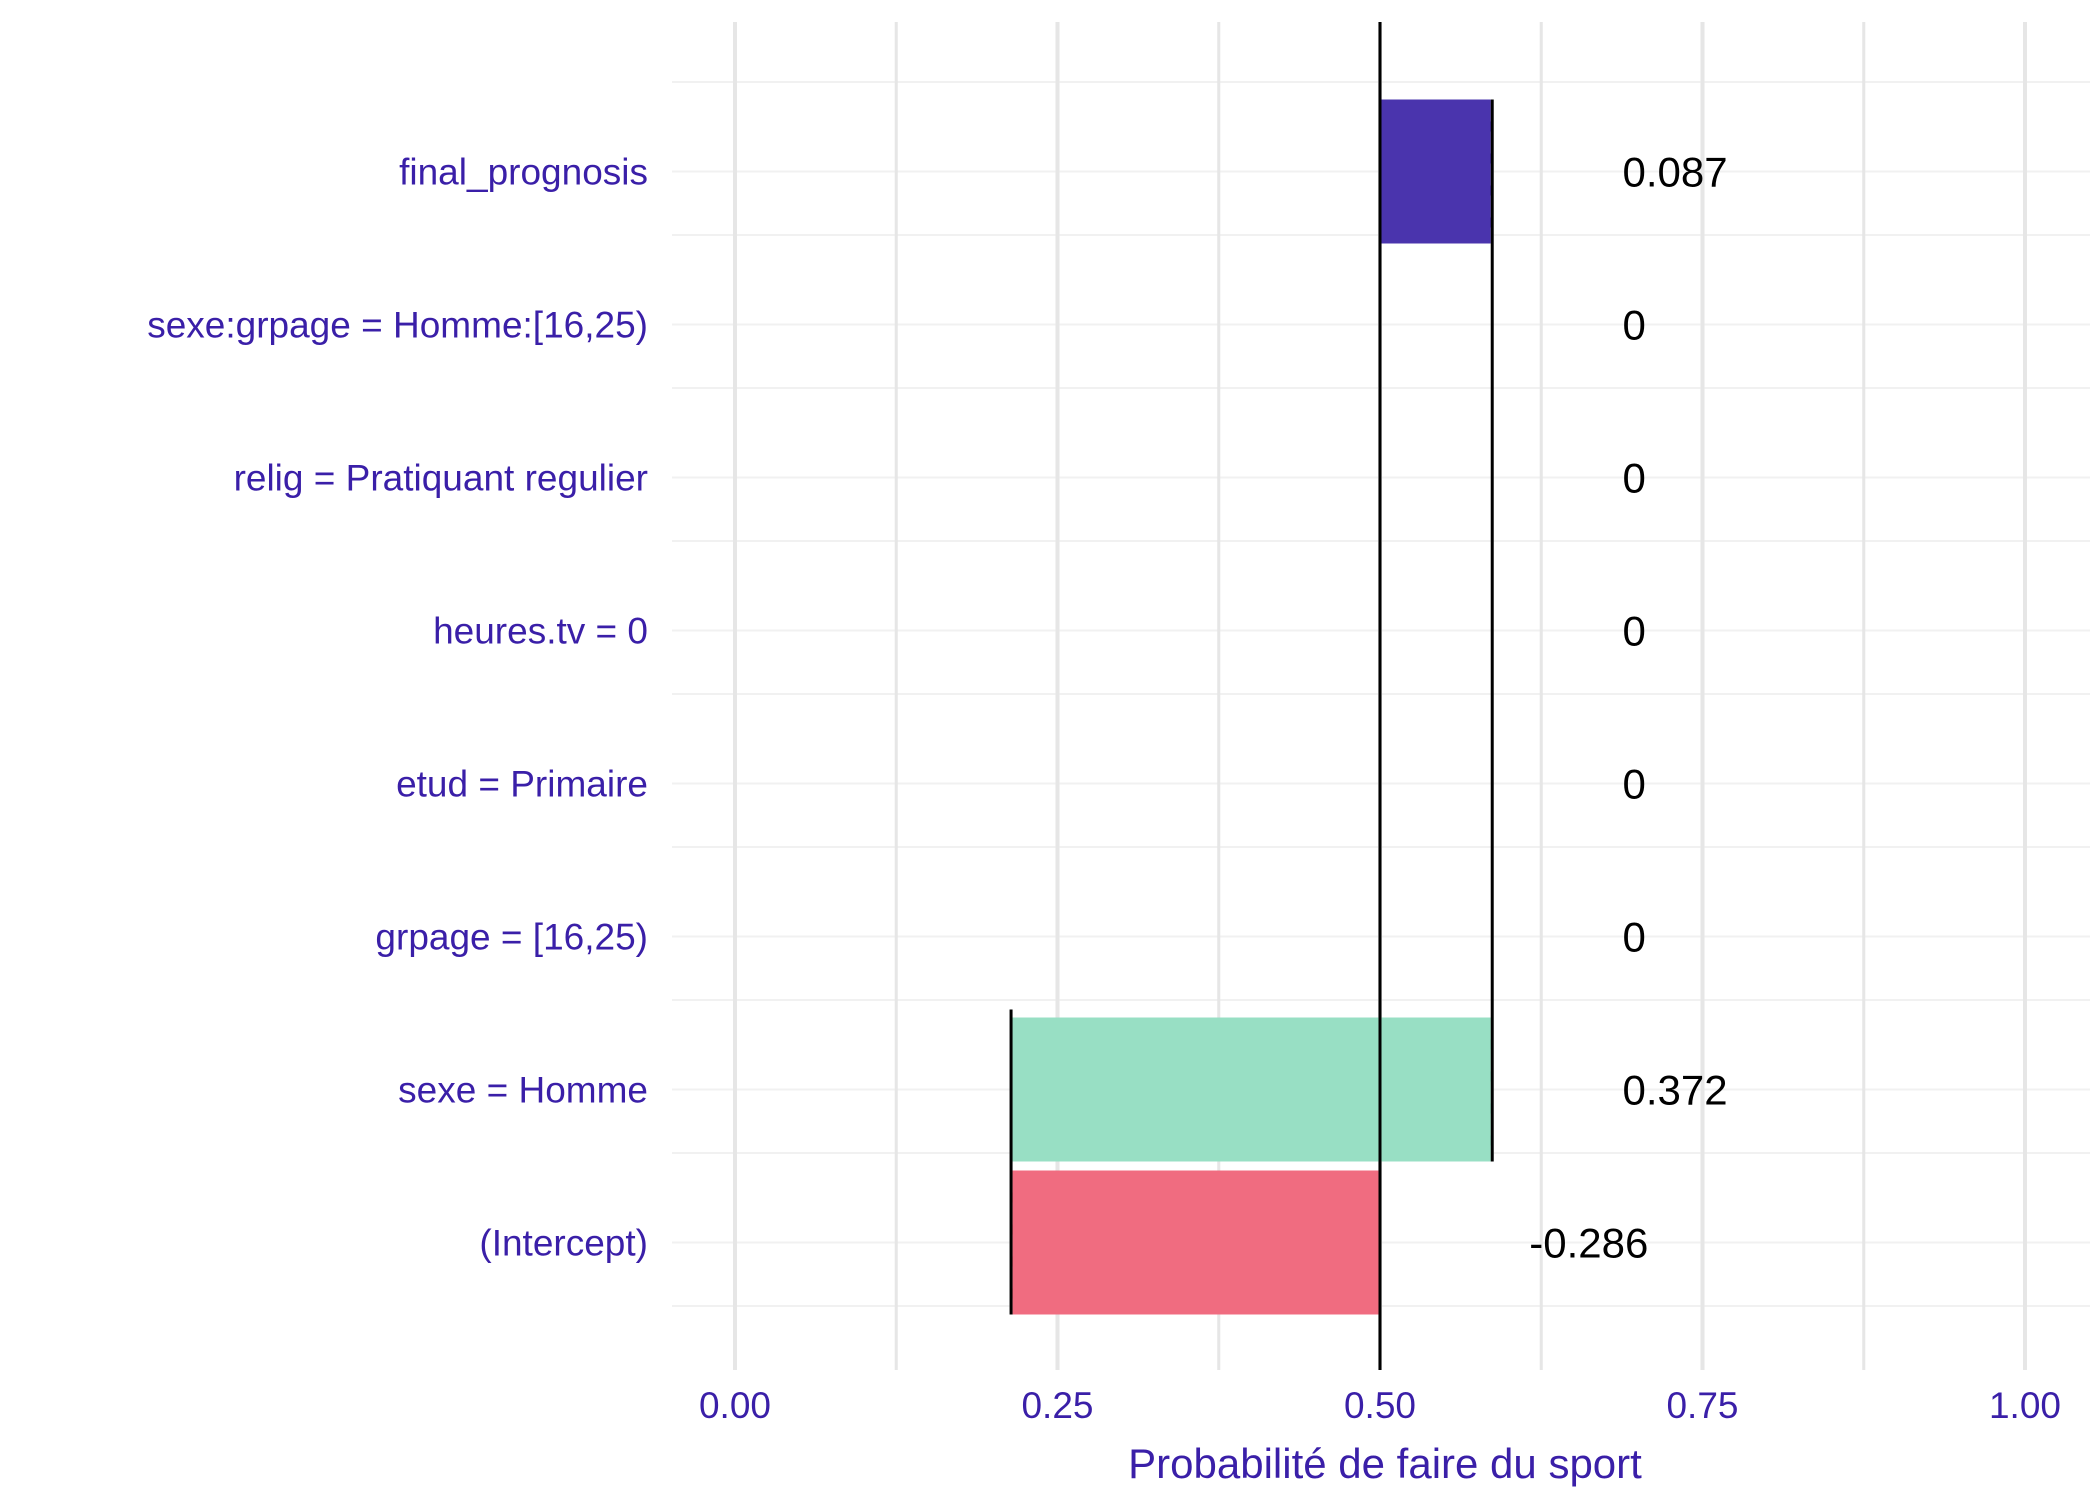 The height and width of the screenshot is (1500, 2100). I want to click on x-tick-label: 0.25, so click(1057, 1405).